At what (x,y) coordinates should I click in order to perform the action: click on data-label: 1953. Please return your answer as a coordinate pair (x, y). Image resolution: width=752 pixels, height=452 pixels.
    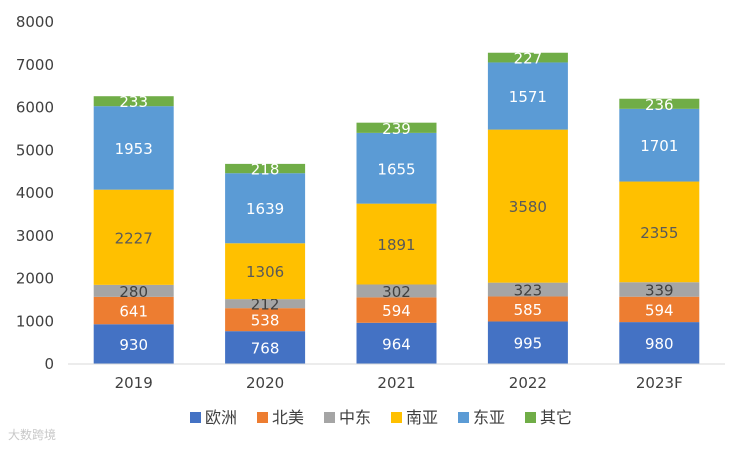
    Looking at the image, I should click on (134, 149).